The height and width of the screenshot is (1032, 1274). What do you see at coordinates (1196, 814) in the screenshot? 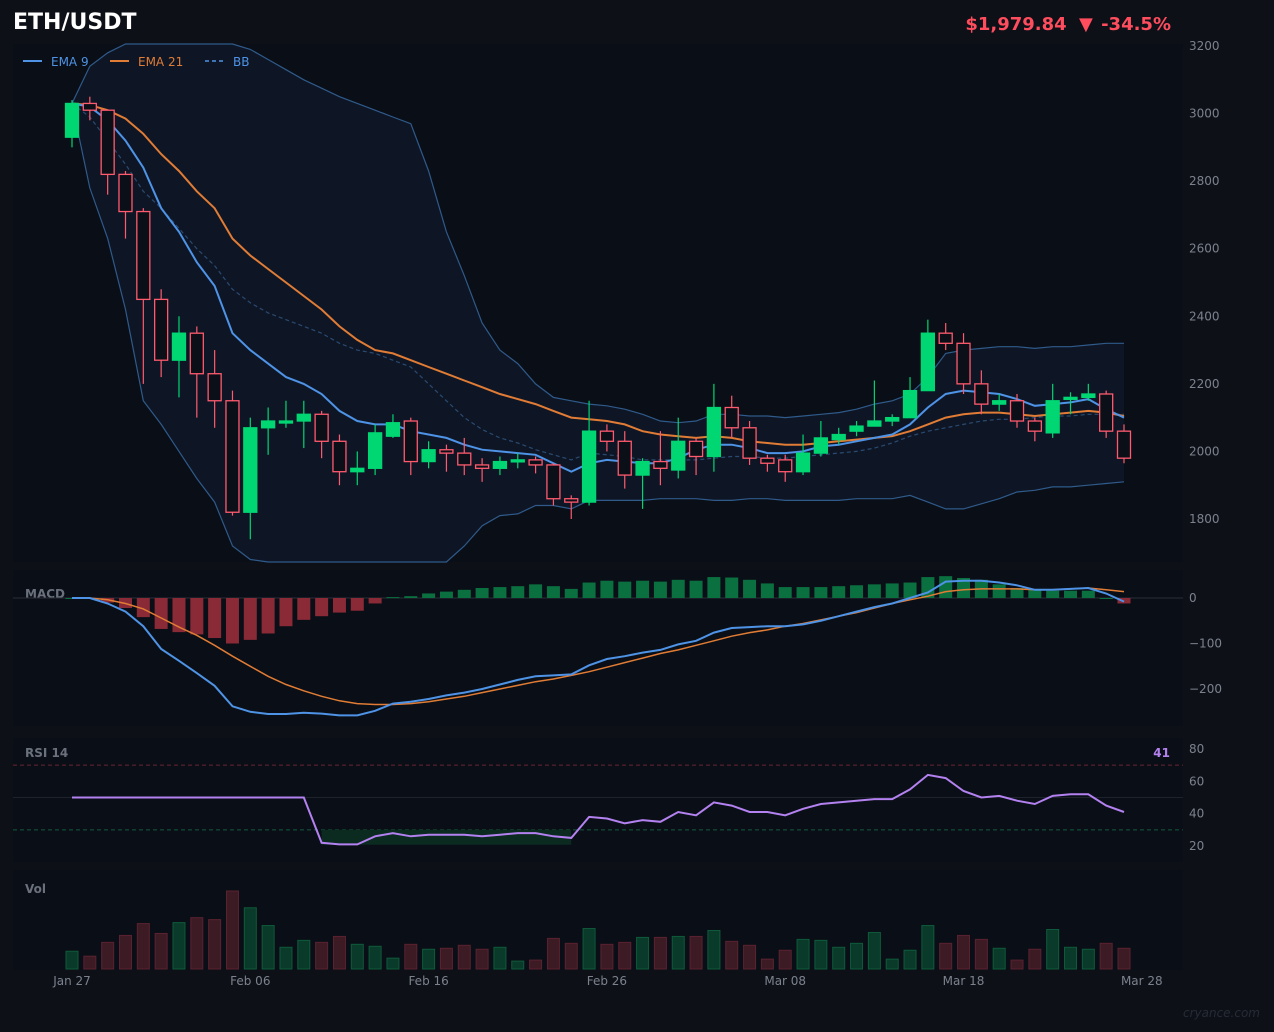
I see `svg-text: 40` at bounding box center [1196, 814].